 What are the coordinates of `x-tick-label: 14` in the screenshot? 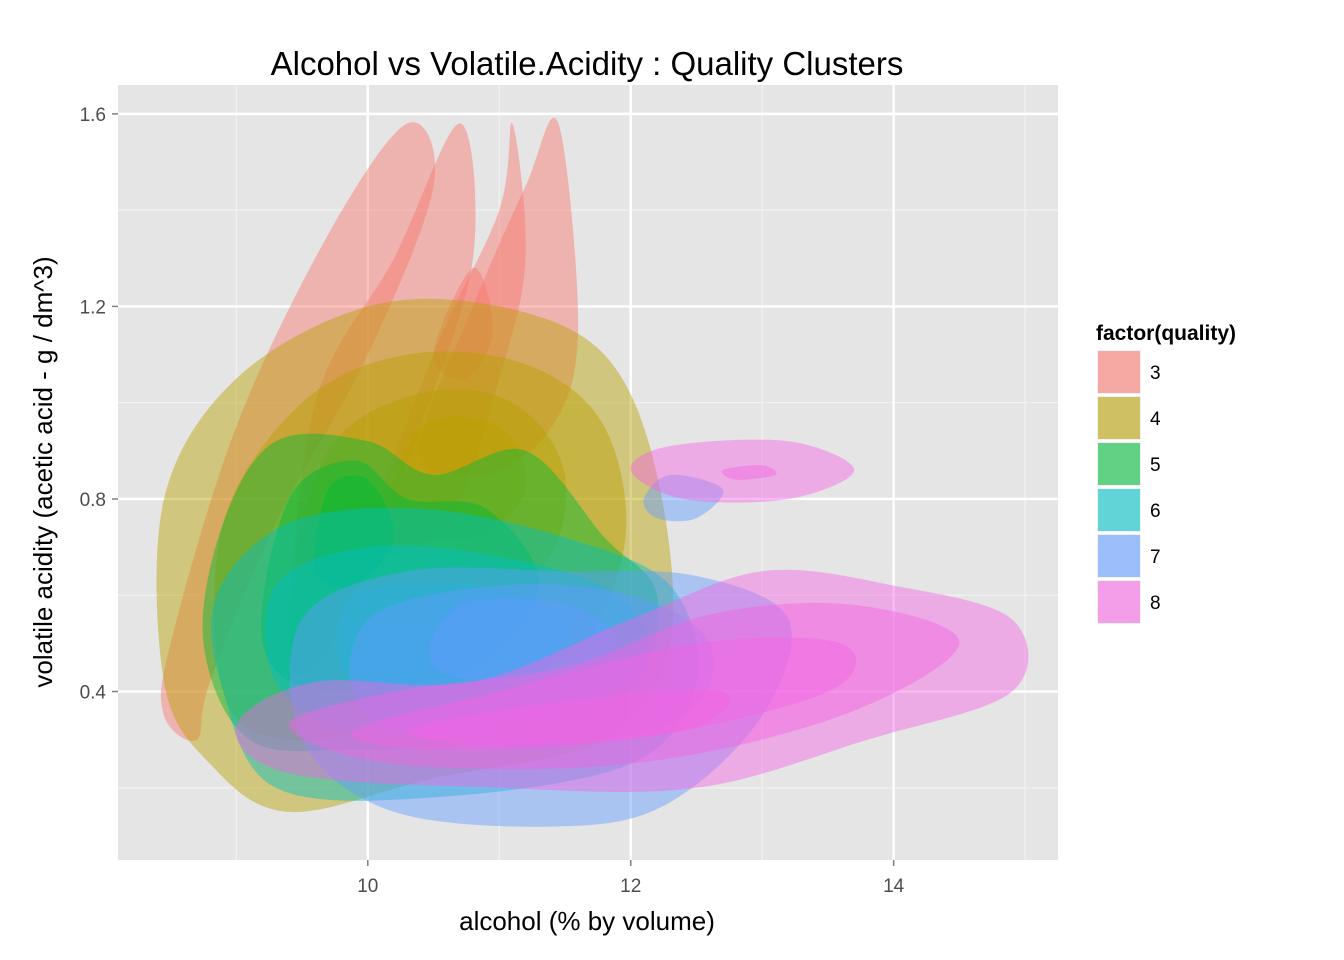 It's located at (894, 886).